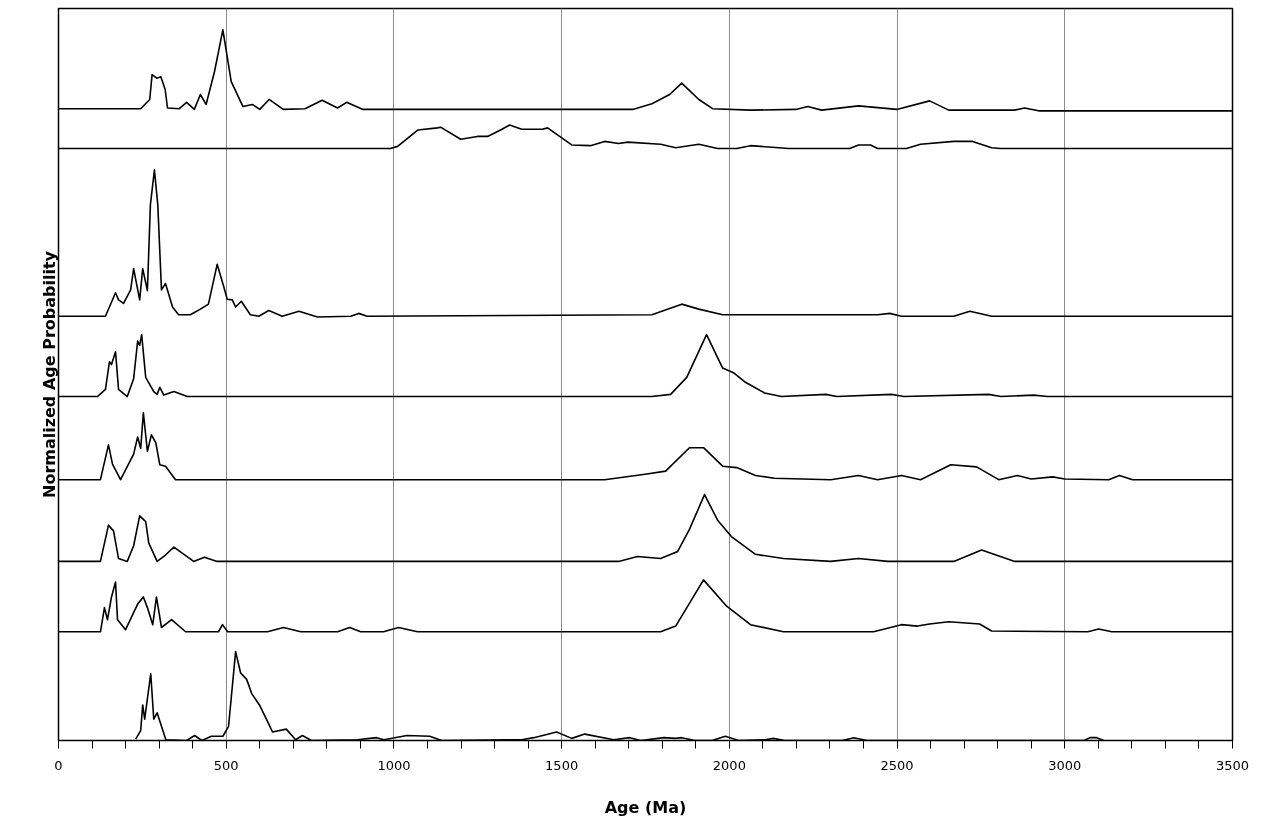 The height and width of the screenshot is (819, 1261). Describe the element at coordinates (226, 765) in the screenshot. I see `x-tick-label: 500` at that location.